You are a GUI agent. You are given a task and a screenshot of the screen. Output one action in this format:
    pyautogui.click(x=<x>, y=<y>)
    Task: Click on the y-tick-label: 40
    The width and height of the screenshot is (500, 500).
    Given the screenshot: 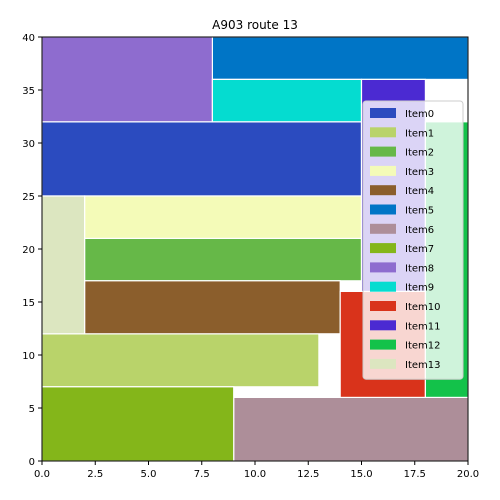 What is the action you would take?
    pyautogui.click(x=28, y=38)
    